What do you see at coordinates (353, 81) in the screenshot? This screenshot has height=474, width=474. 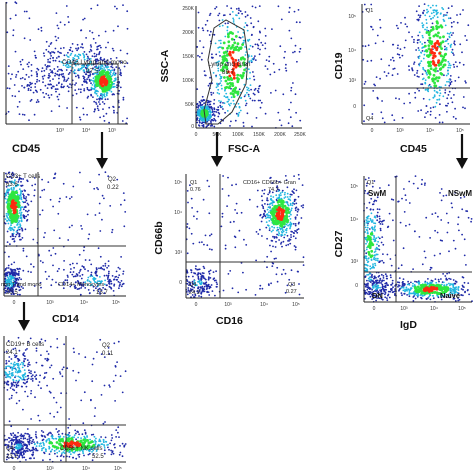 I see `cd19-cd45-y-tick-1: 10³` at bounding box center [353, 81].